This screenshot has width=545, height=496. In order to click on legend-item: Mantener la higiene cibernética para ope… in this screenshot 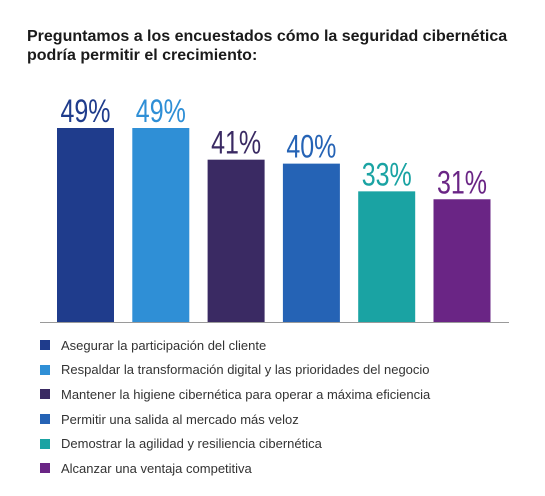, I will do `click(235, 394)`.